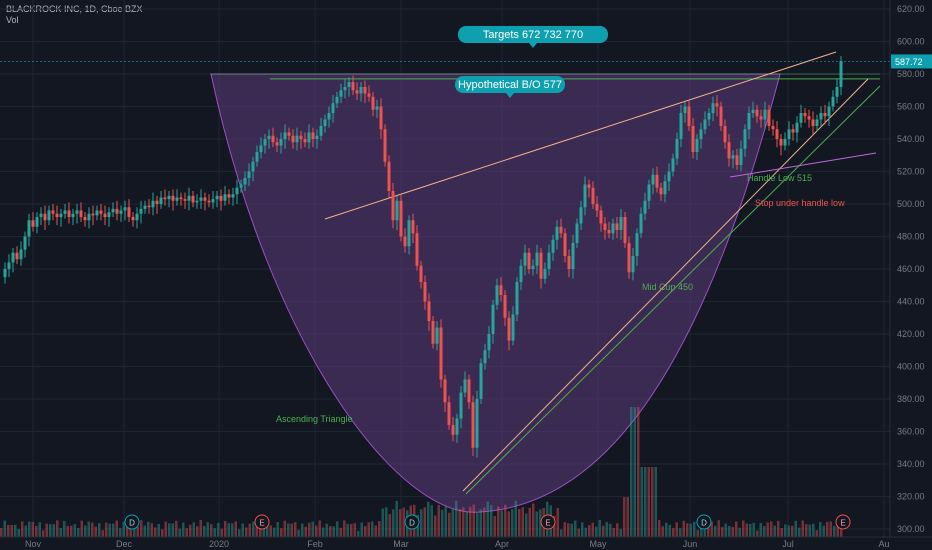 This screenshot has height=550, width=932. I want to click on last-price-tag, so click(911, 61).